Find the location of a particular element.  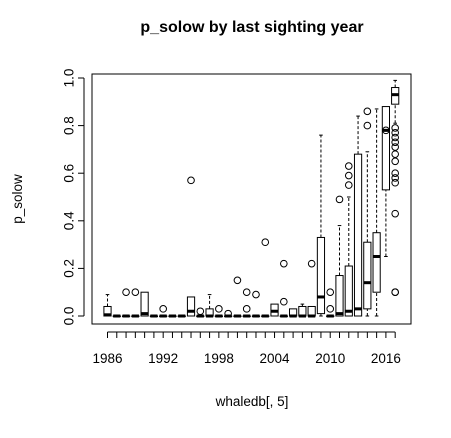

box-2016 is located at coordinates (385, 181).